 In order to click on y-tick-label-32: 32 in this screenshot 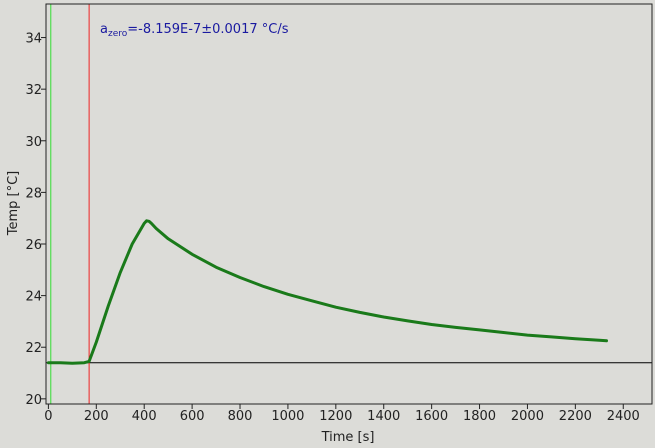, I will do `click(33, 90)`.